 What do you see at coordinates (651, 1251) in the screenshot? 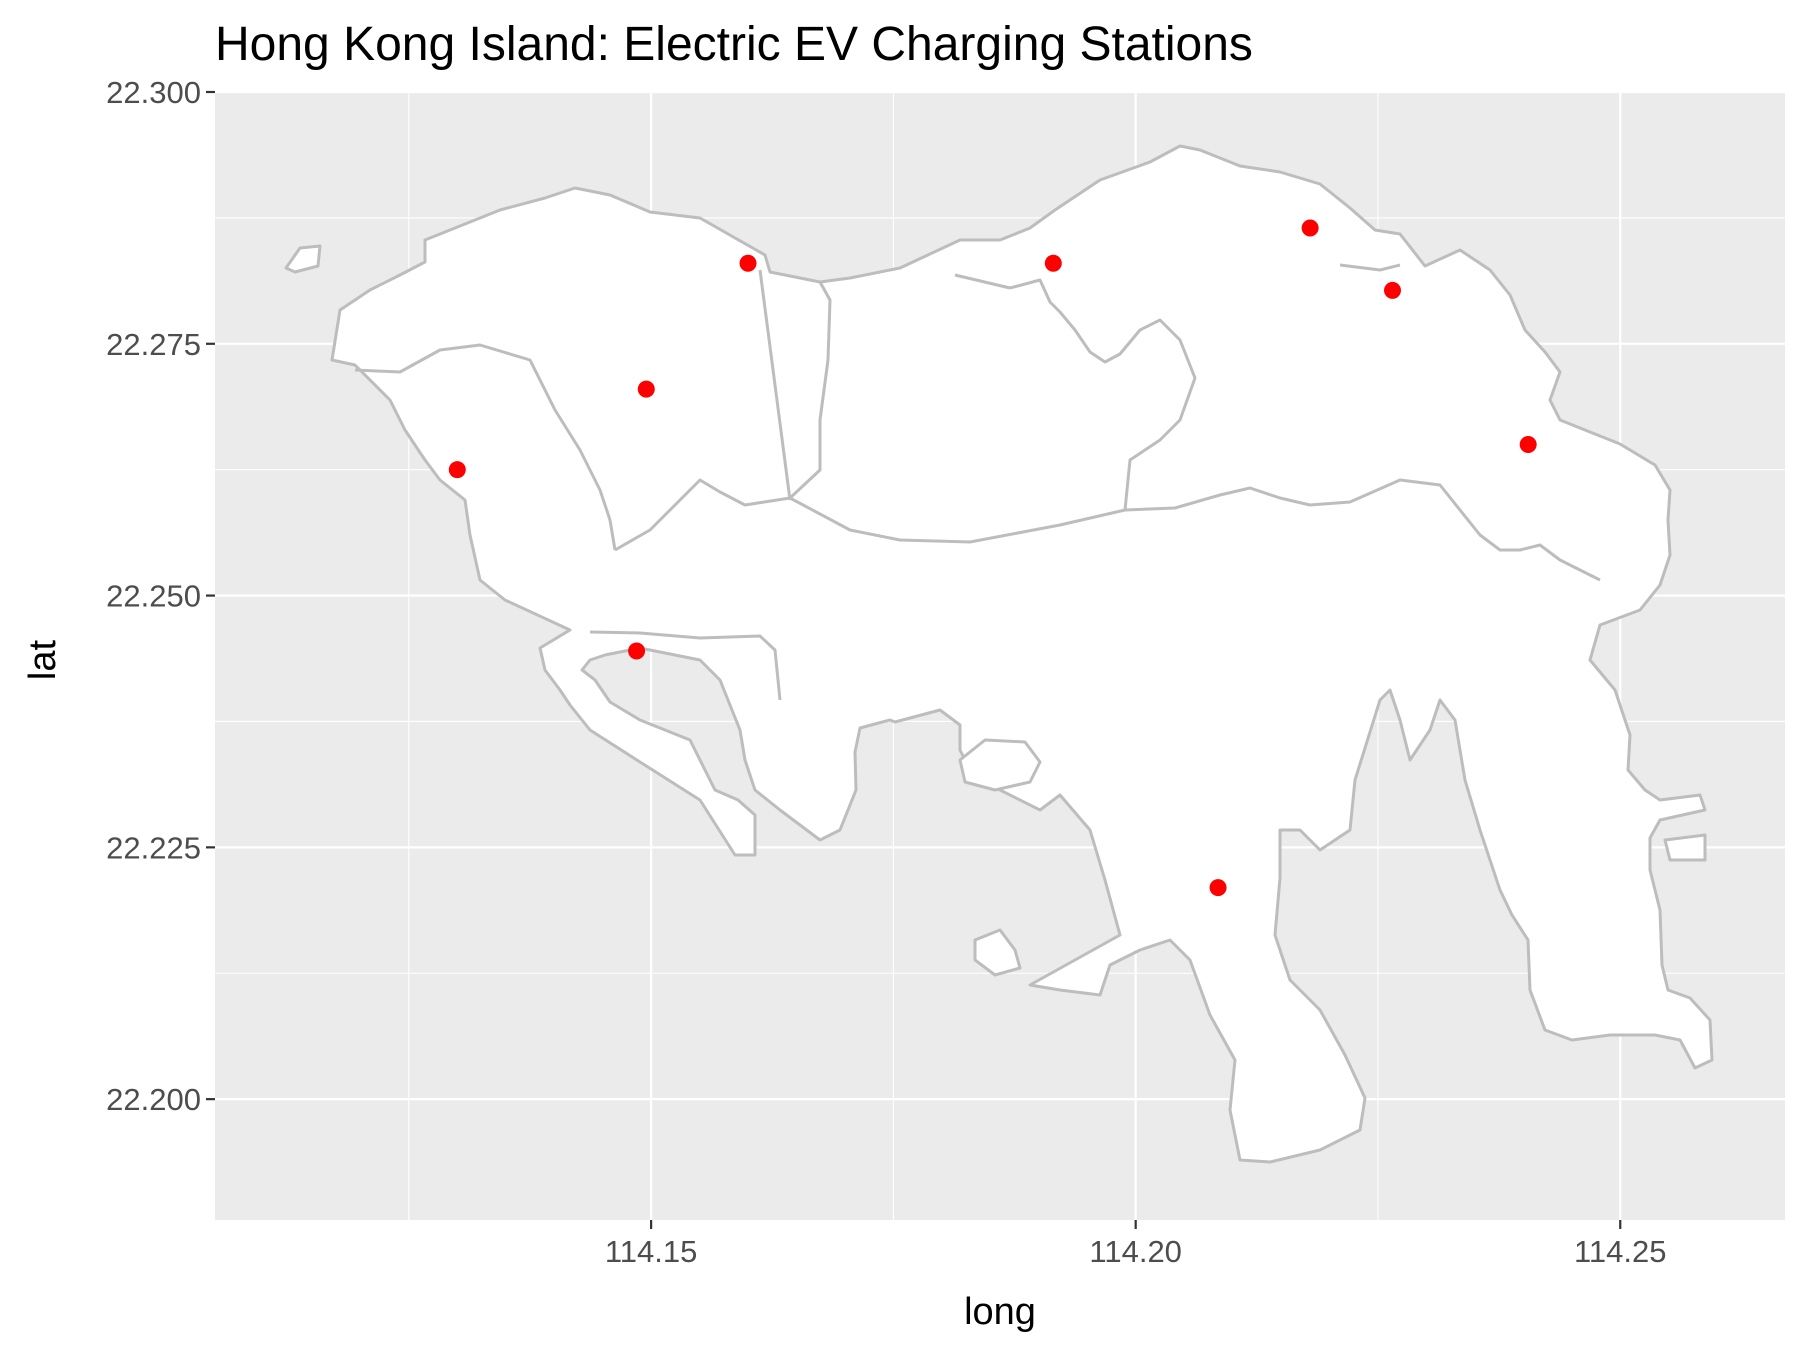
I see `x-tick-label: 114.15` at bounding box center [651, 1251].